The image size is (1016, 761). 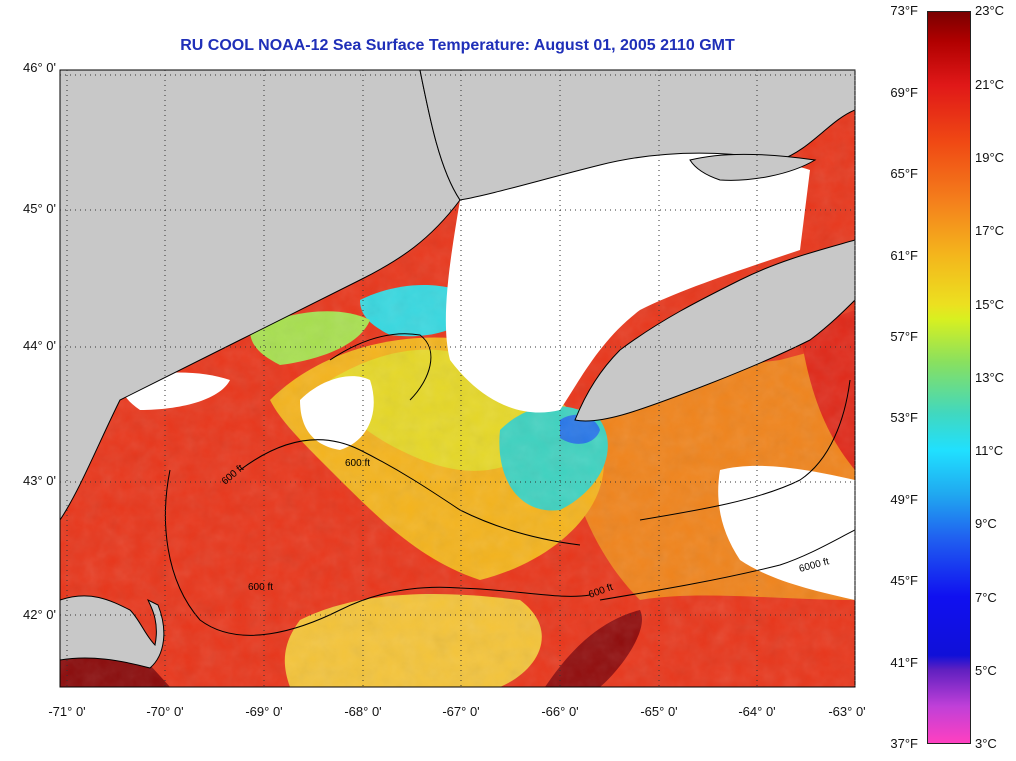 I want to click on colorbar-f-65: 65°F, so click(x=904, y=173).